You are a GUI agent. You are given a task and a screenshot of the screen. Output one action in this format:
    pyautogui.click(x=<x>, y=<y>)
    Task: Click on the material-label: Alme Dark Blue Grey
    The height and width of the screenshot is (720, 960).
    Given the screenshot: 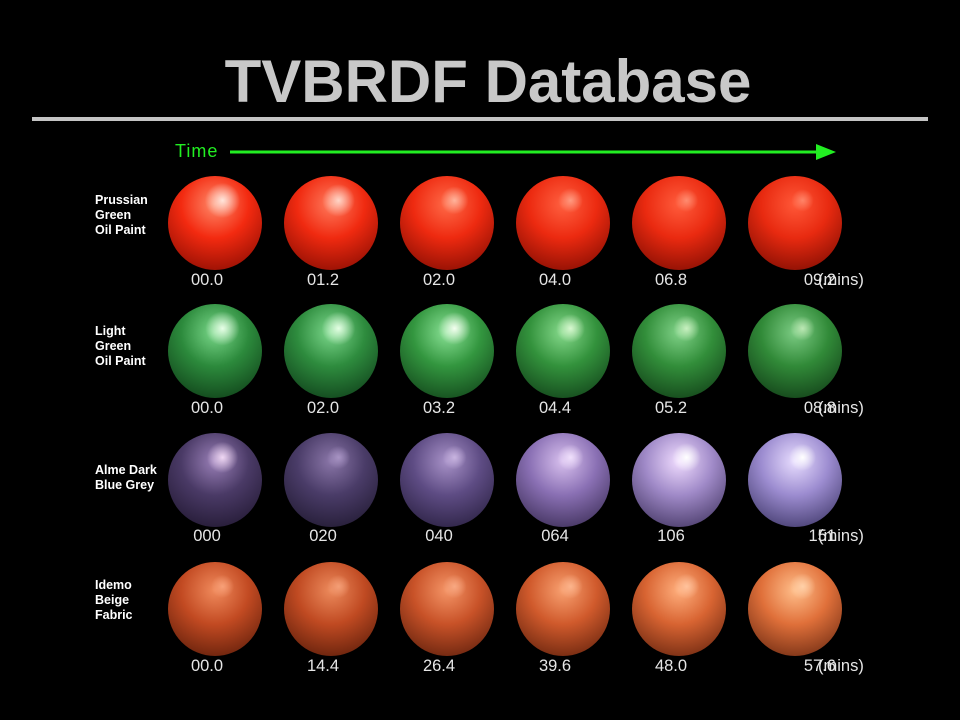 What is the action you would take?
    pyautogui.click(x=126, y=478)
    